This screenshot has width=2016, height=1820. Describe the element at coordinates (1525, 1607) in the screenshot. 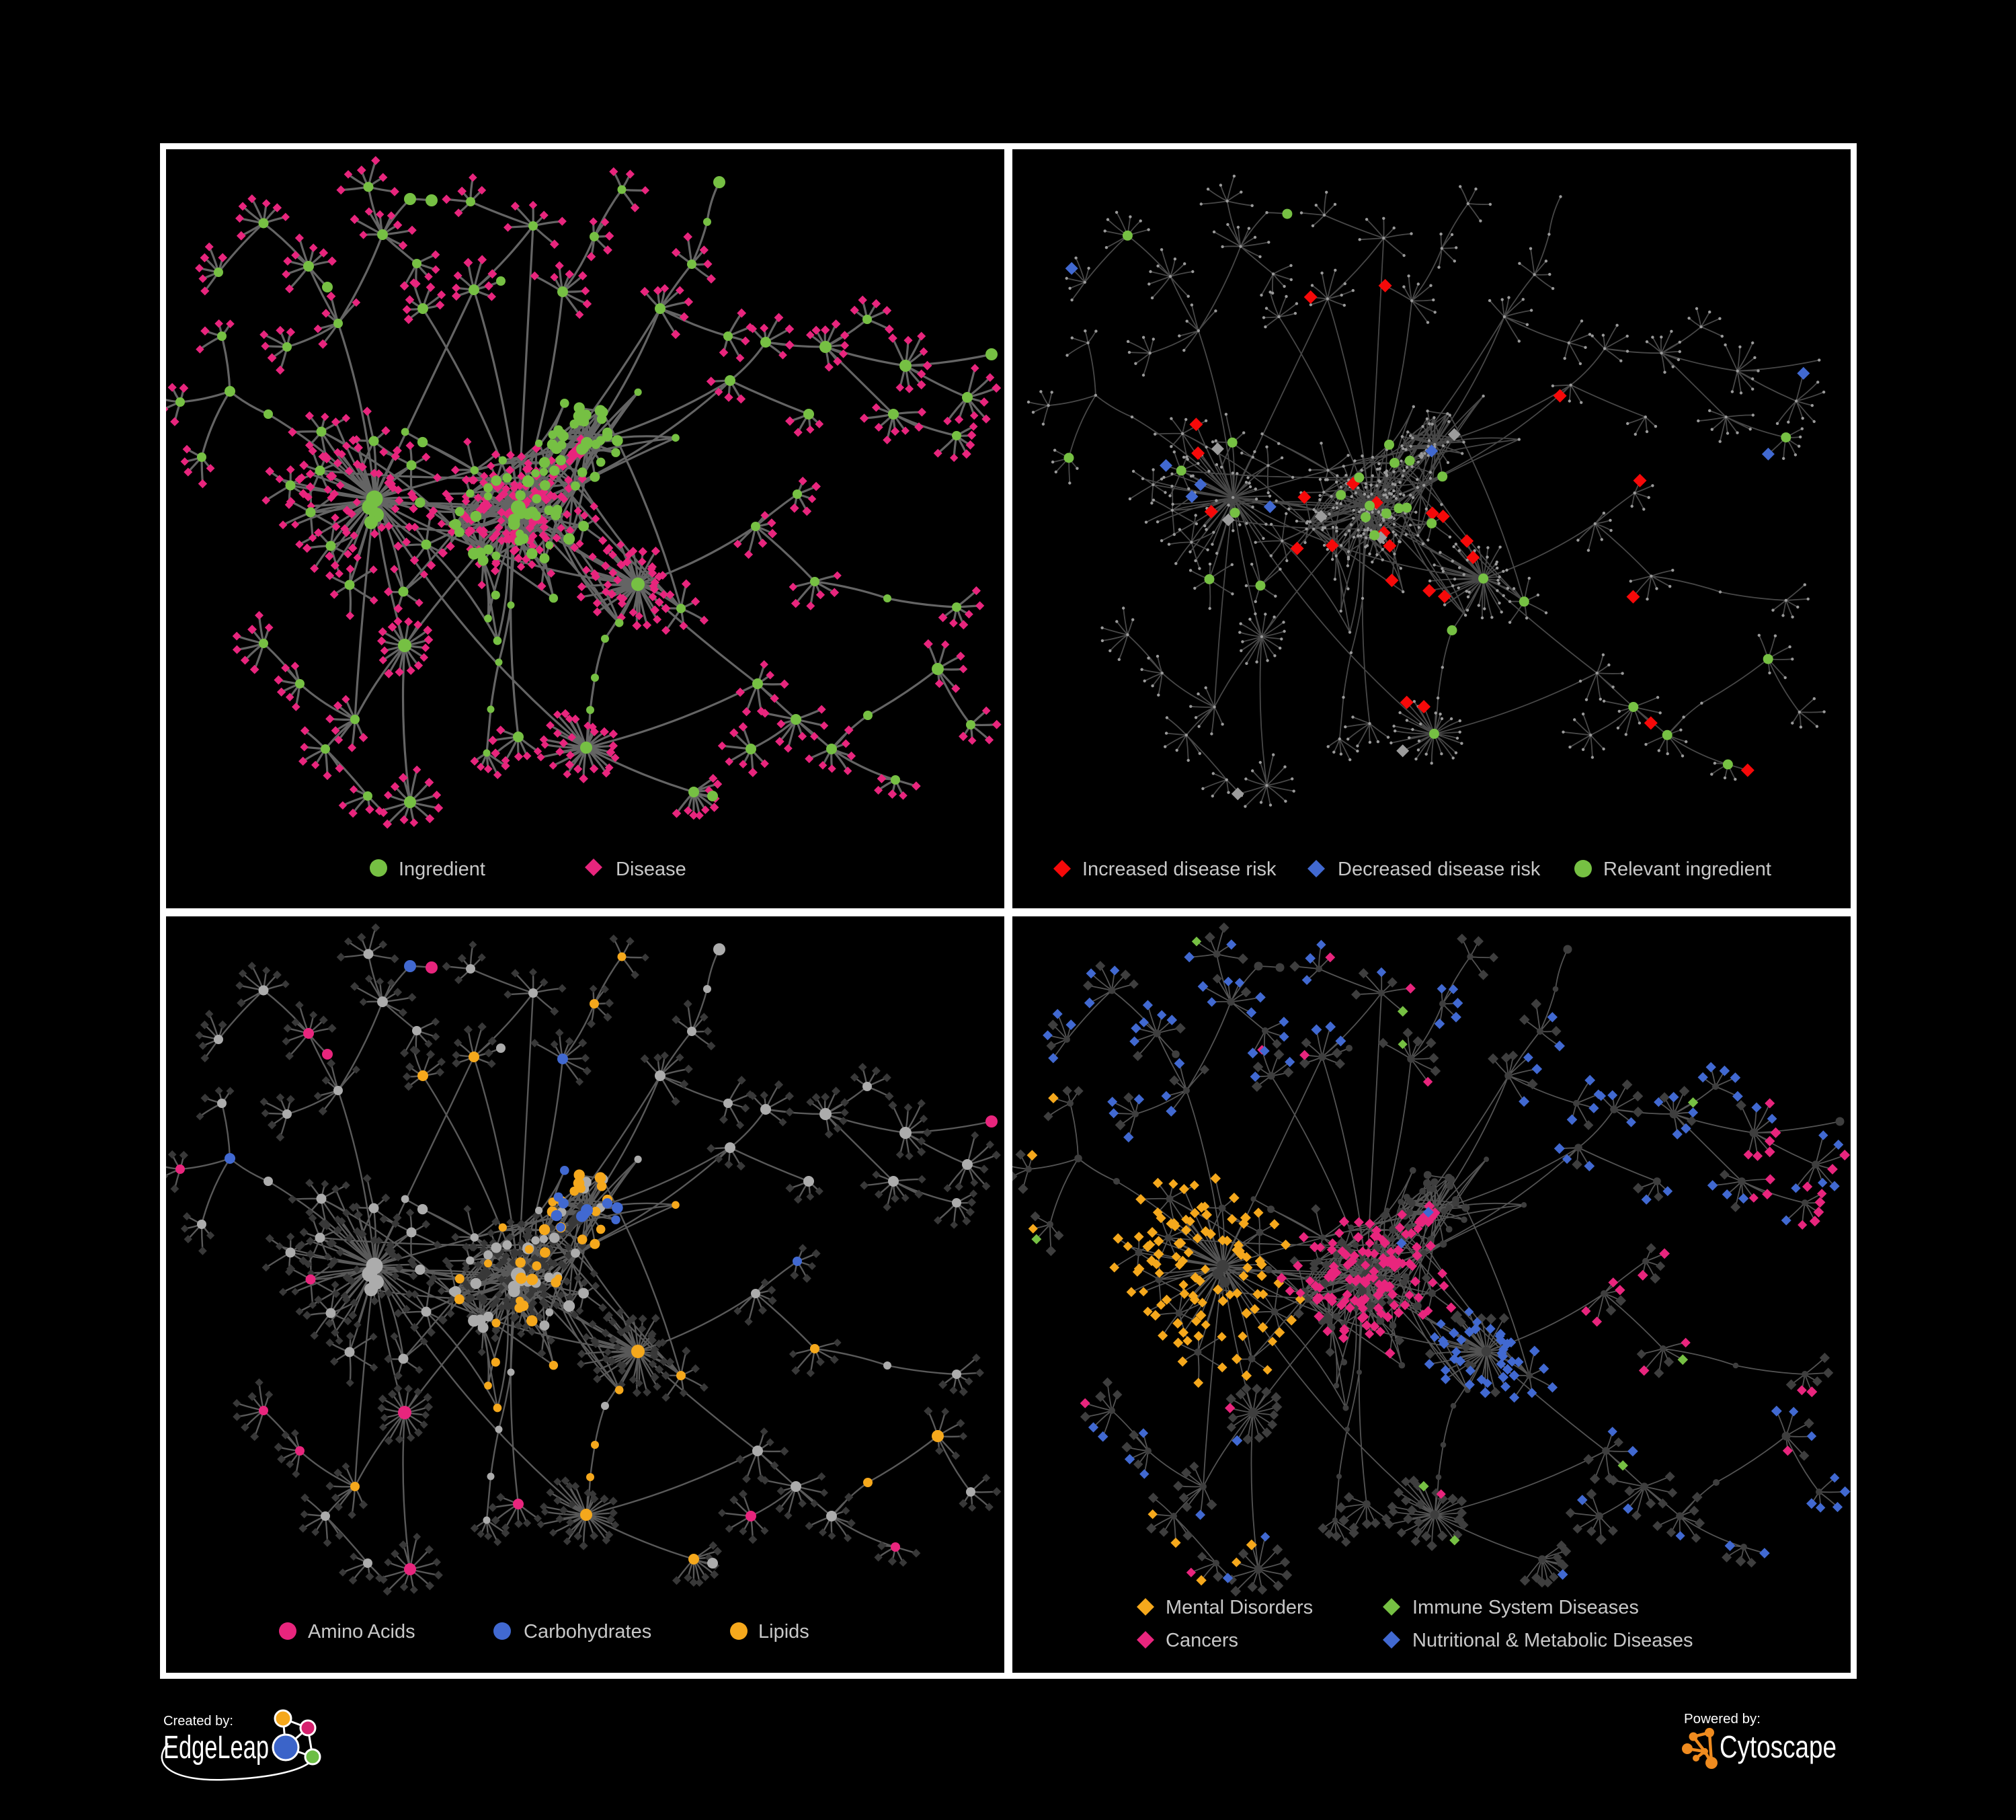

I see `svg-text: Immune System Diseases` at that location.